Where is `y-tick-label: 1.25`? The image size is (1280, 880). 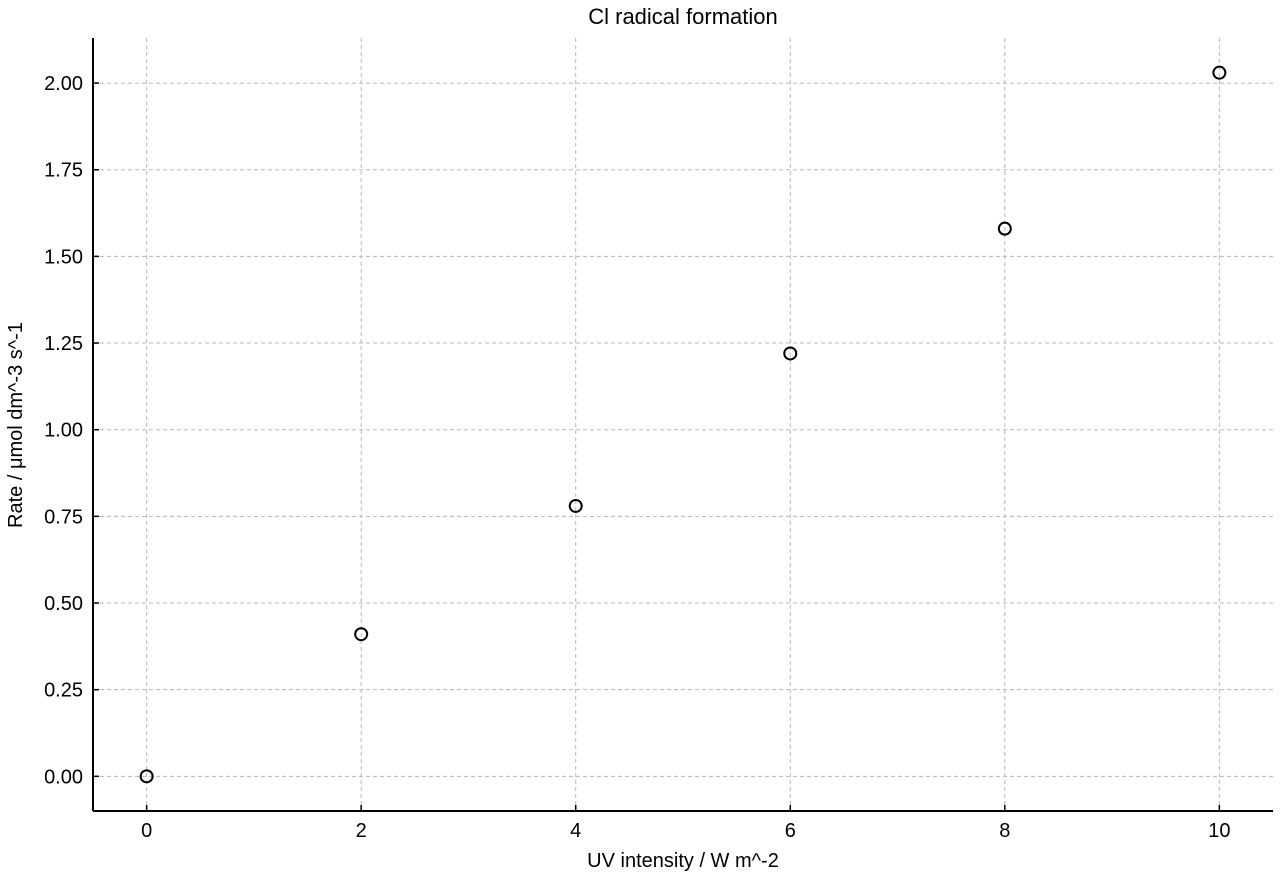
y-tick-label: 1.25 is located at coordinates (63, 344).